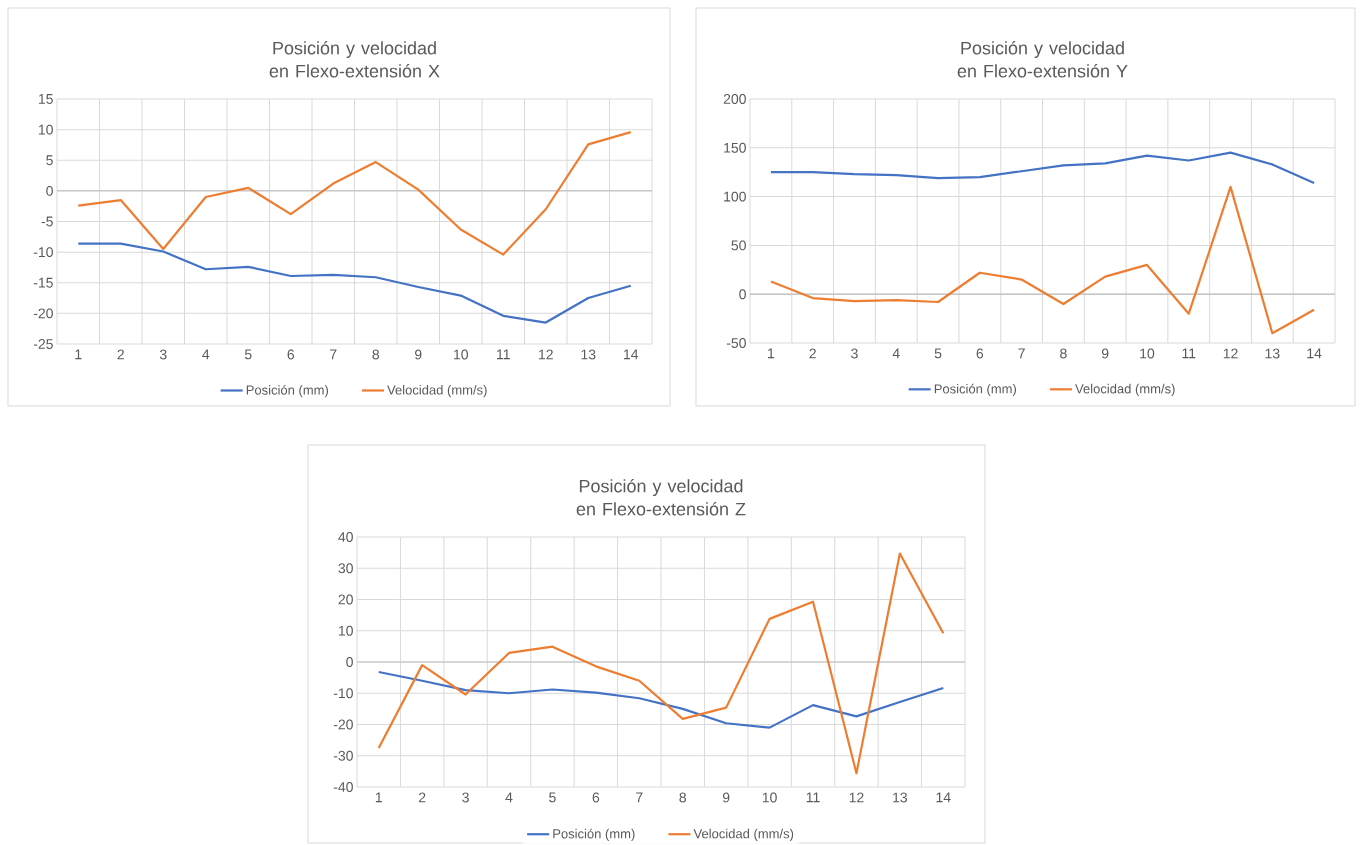 Image resolution: width=1362 pixels, height=845 pixels. What do you see at coordinates (1042, 59) in the screenshot?
I see `chart-title: Posición y velocidad en Flexo-extensión Y` at bounding box center [1042, 59].